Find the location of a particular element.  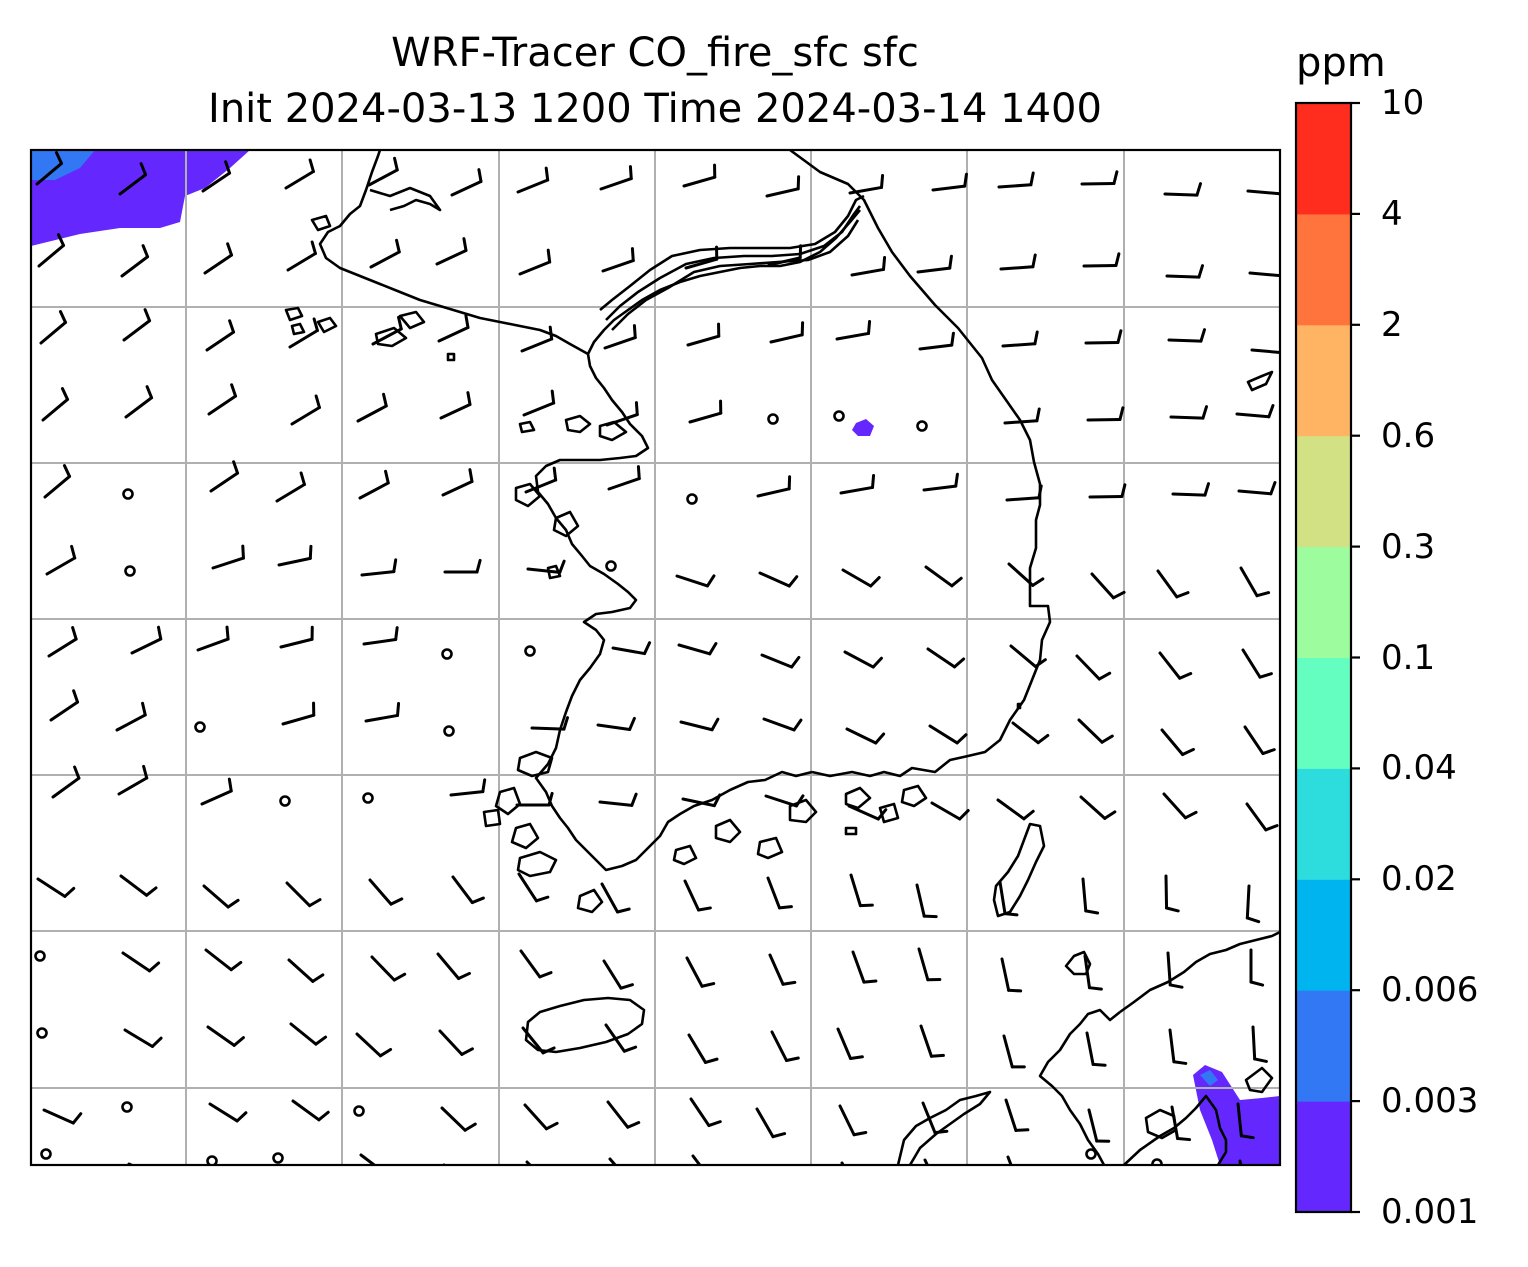

plume-inland-spot is located at coordinates (863, 427).